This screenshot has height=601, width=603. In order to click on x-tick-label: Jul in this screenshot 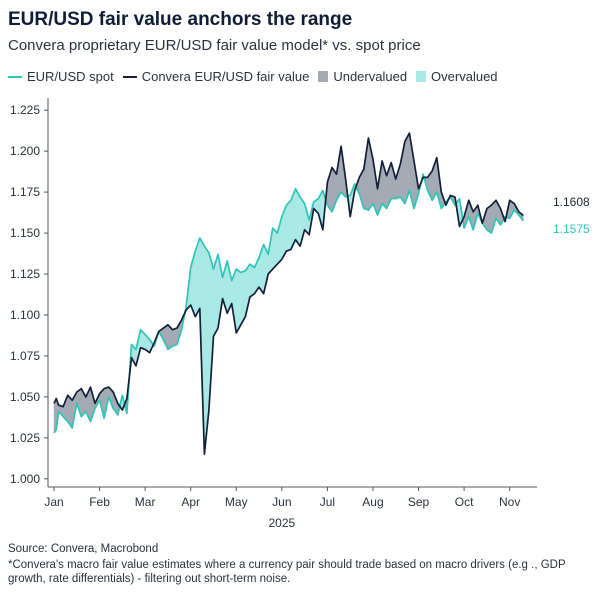, I will do `click(327, 502)`.